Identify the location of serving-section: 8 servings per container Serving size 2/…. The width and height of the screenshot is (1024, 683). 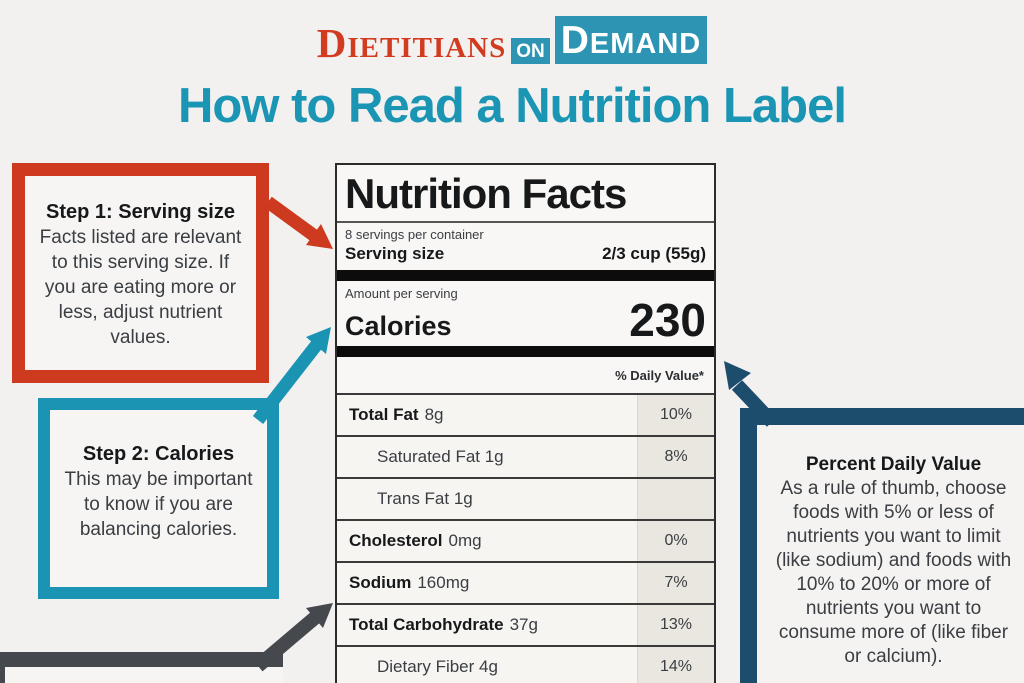
(525, 246).